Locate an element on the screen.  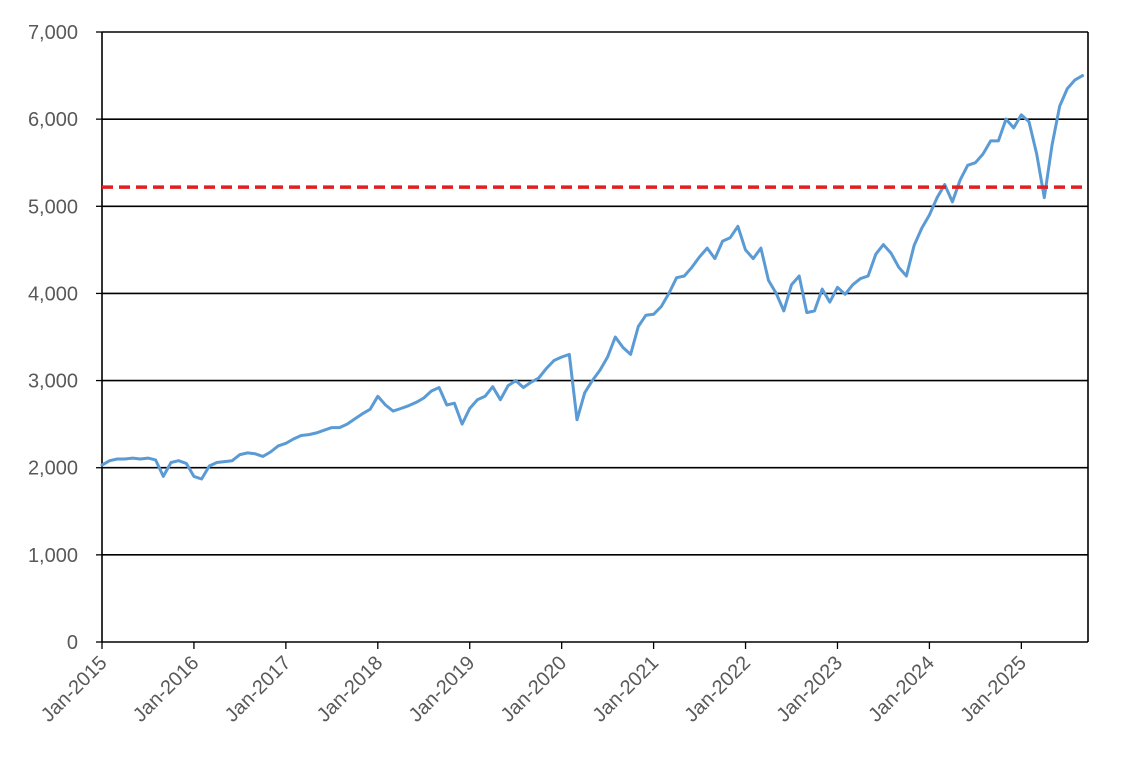
x-tick-label: Jan-2025 is located at coordinates (993, 689).